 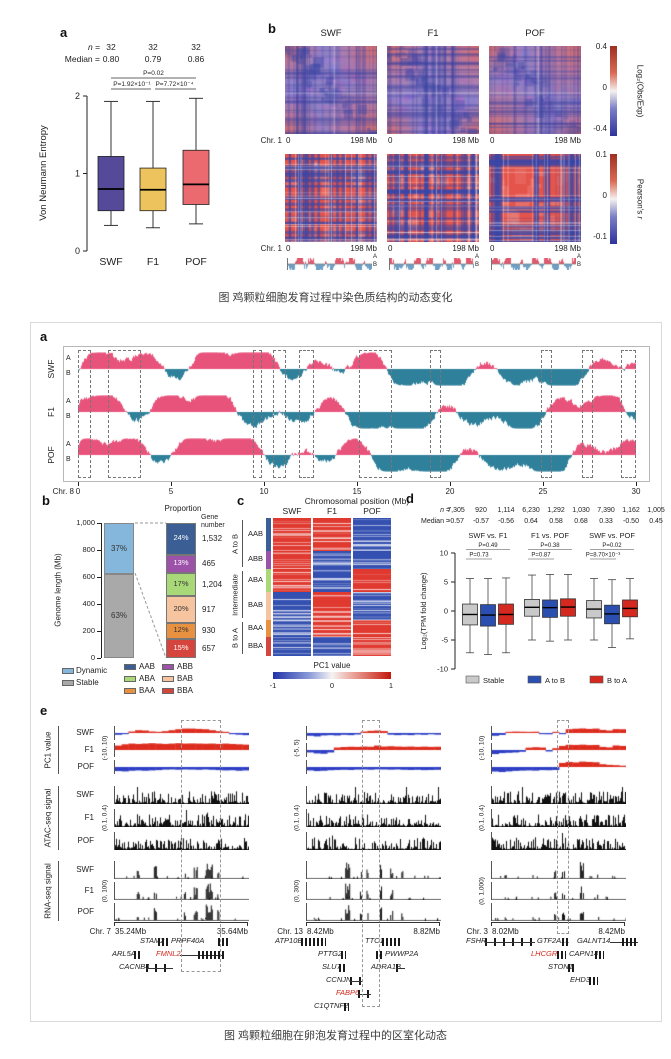 What do you see at coordinates (357, 369) in the screenshot?
I see `compartment-track-SWF` at bounding box center [357, 369].